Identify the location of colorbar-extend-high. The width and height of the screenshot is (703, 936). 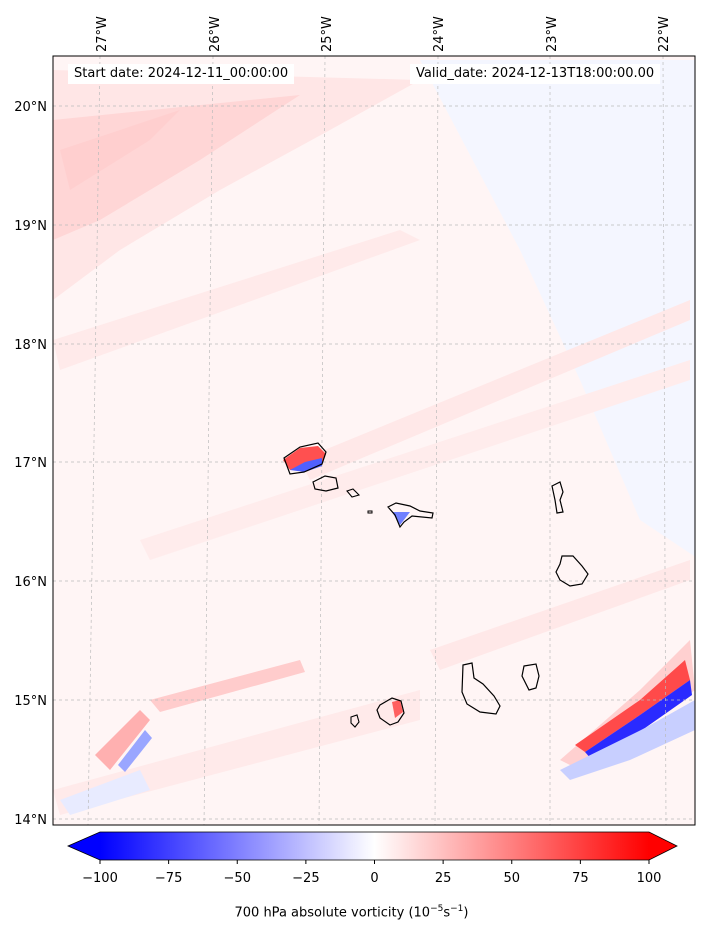
(663, 846).